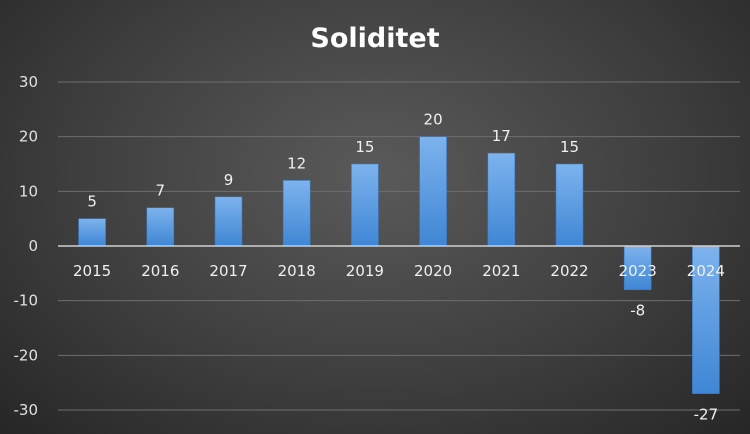 The height and width of the screenshot is (434, 750). What do you see at coordinates (26, 246) in the screenshot?
I see `y-axis-ticks: 30 20 10 0 -10 -20 -30` at bounding box center [26, 246].